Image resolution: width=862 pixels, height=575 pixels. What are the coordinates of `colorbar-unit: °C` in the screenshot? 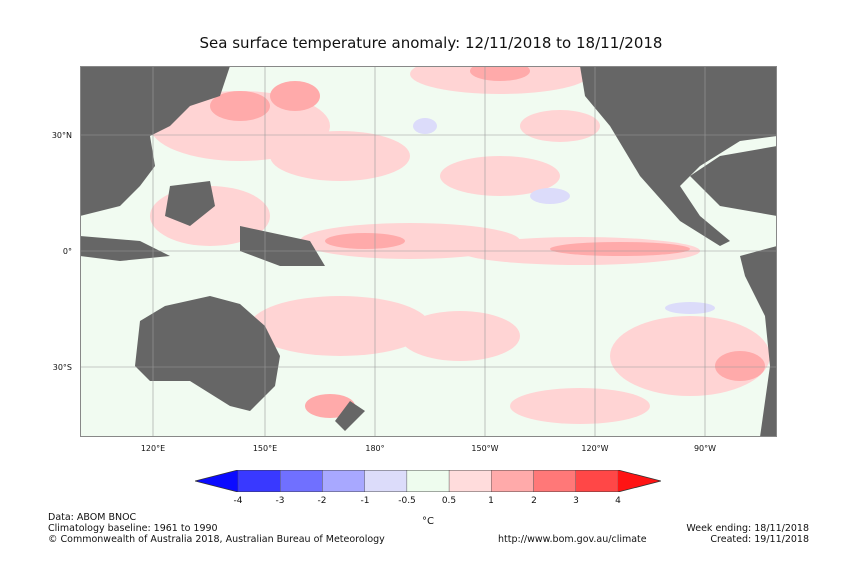 It's located at (428, 521).